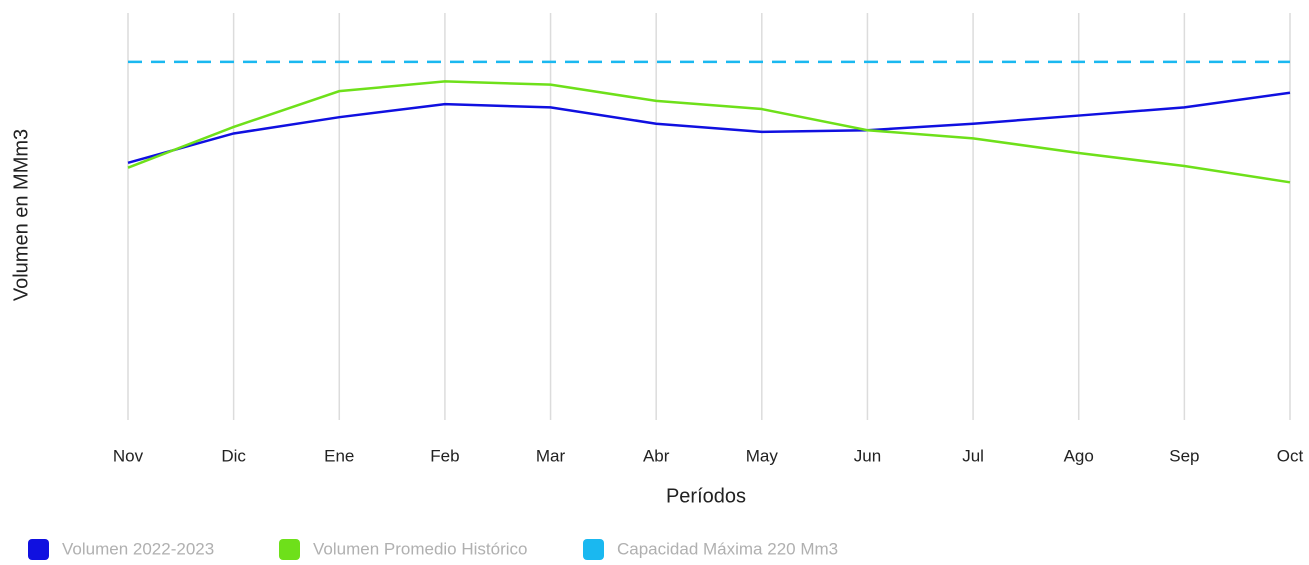 The width and height of the screenshot is (1309, 565). What do you see at coordinates (233, 455) in the screenshot?
I see `x-tick-label: Dic` at bounding box center [233, 455].